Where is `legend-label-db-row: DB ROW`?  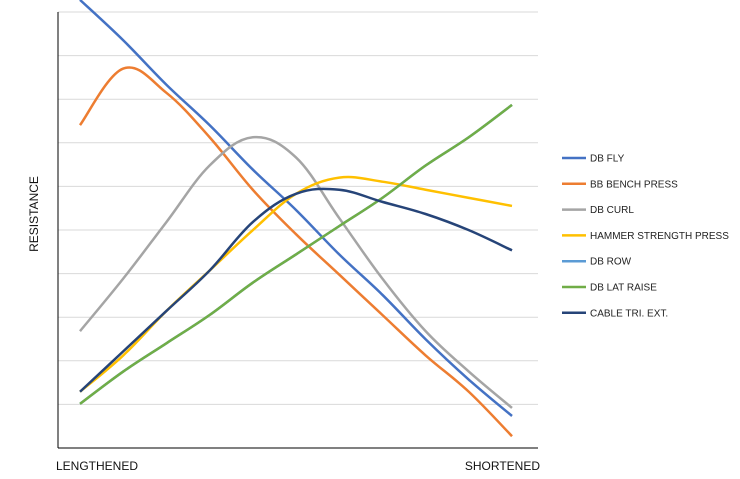
legend-label-db-row: DB ROW is located at coordinates (611, 262).